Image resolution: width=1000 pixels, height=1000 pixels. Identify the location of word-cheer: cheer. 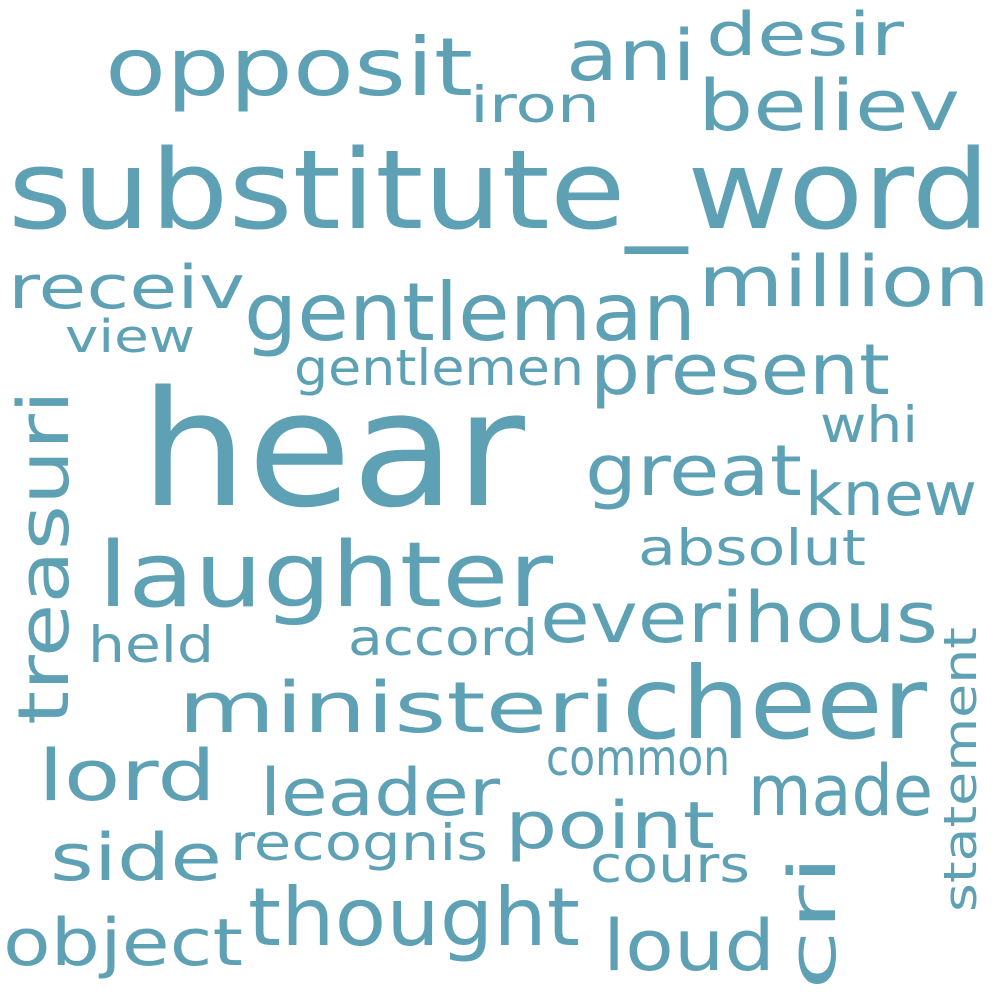
(775, 703).